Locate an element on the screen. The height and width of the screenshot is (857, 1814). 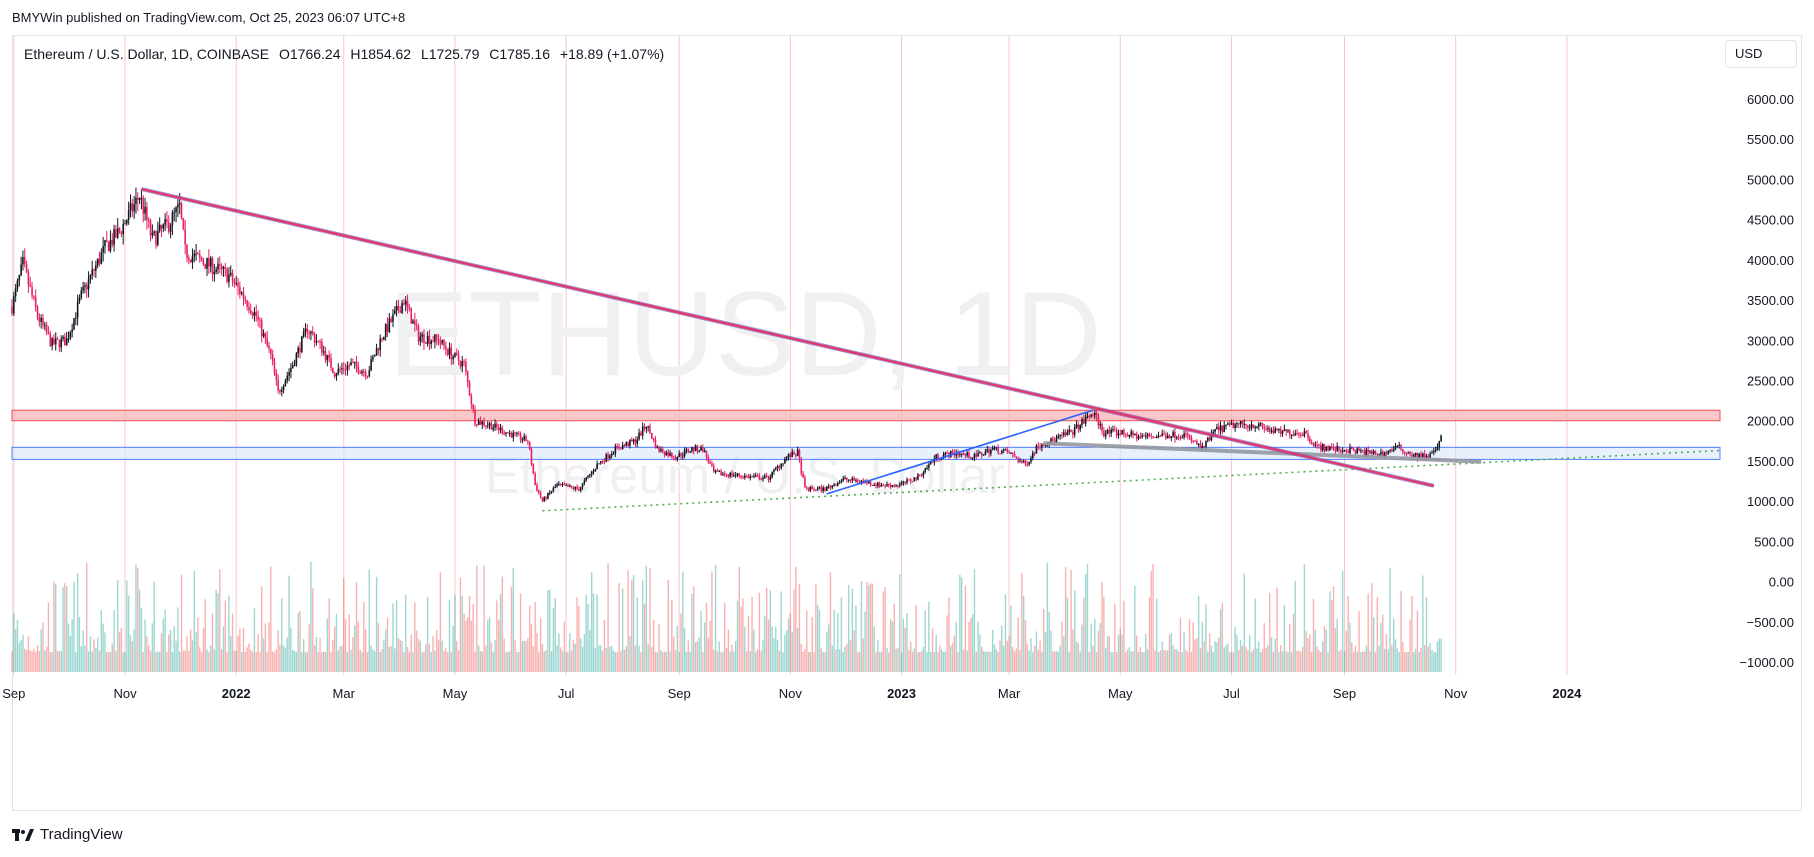
currency-selector: USD is located at coordinates (1761, 54).